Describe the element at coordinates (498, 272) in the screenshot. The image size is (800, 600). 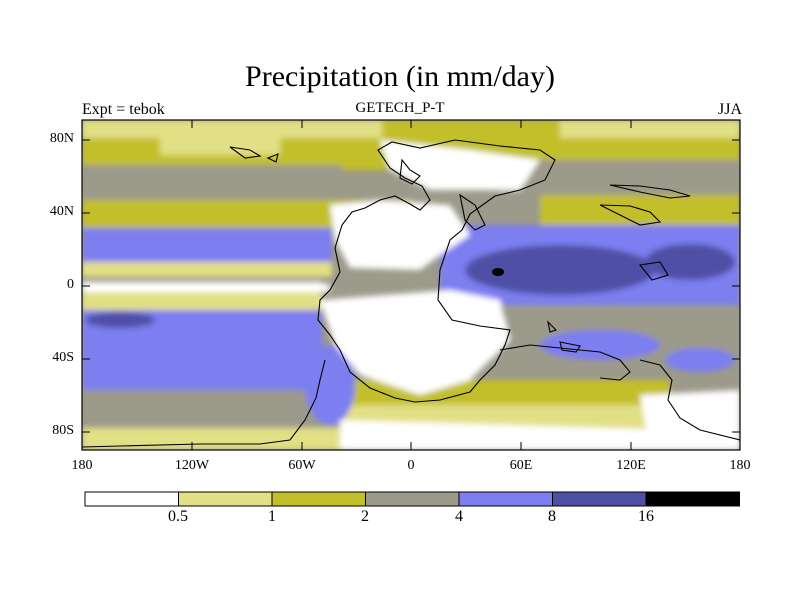
I see `max-precip-spot` at that location.